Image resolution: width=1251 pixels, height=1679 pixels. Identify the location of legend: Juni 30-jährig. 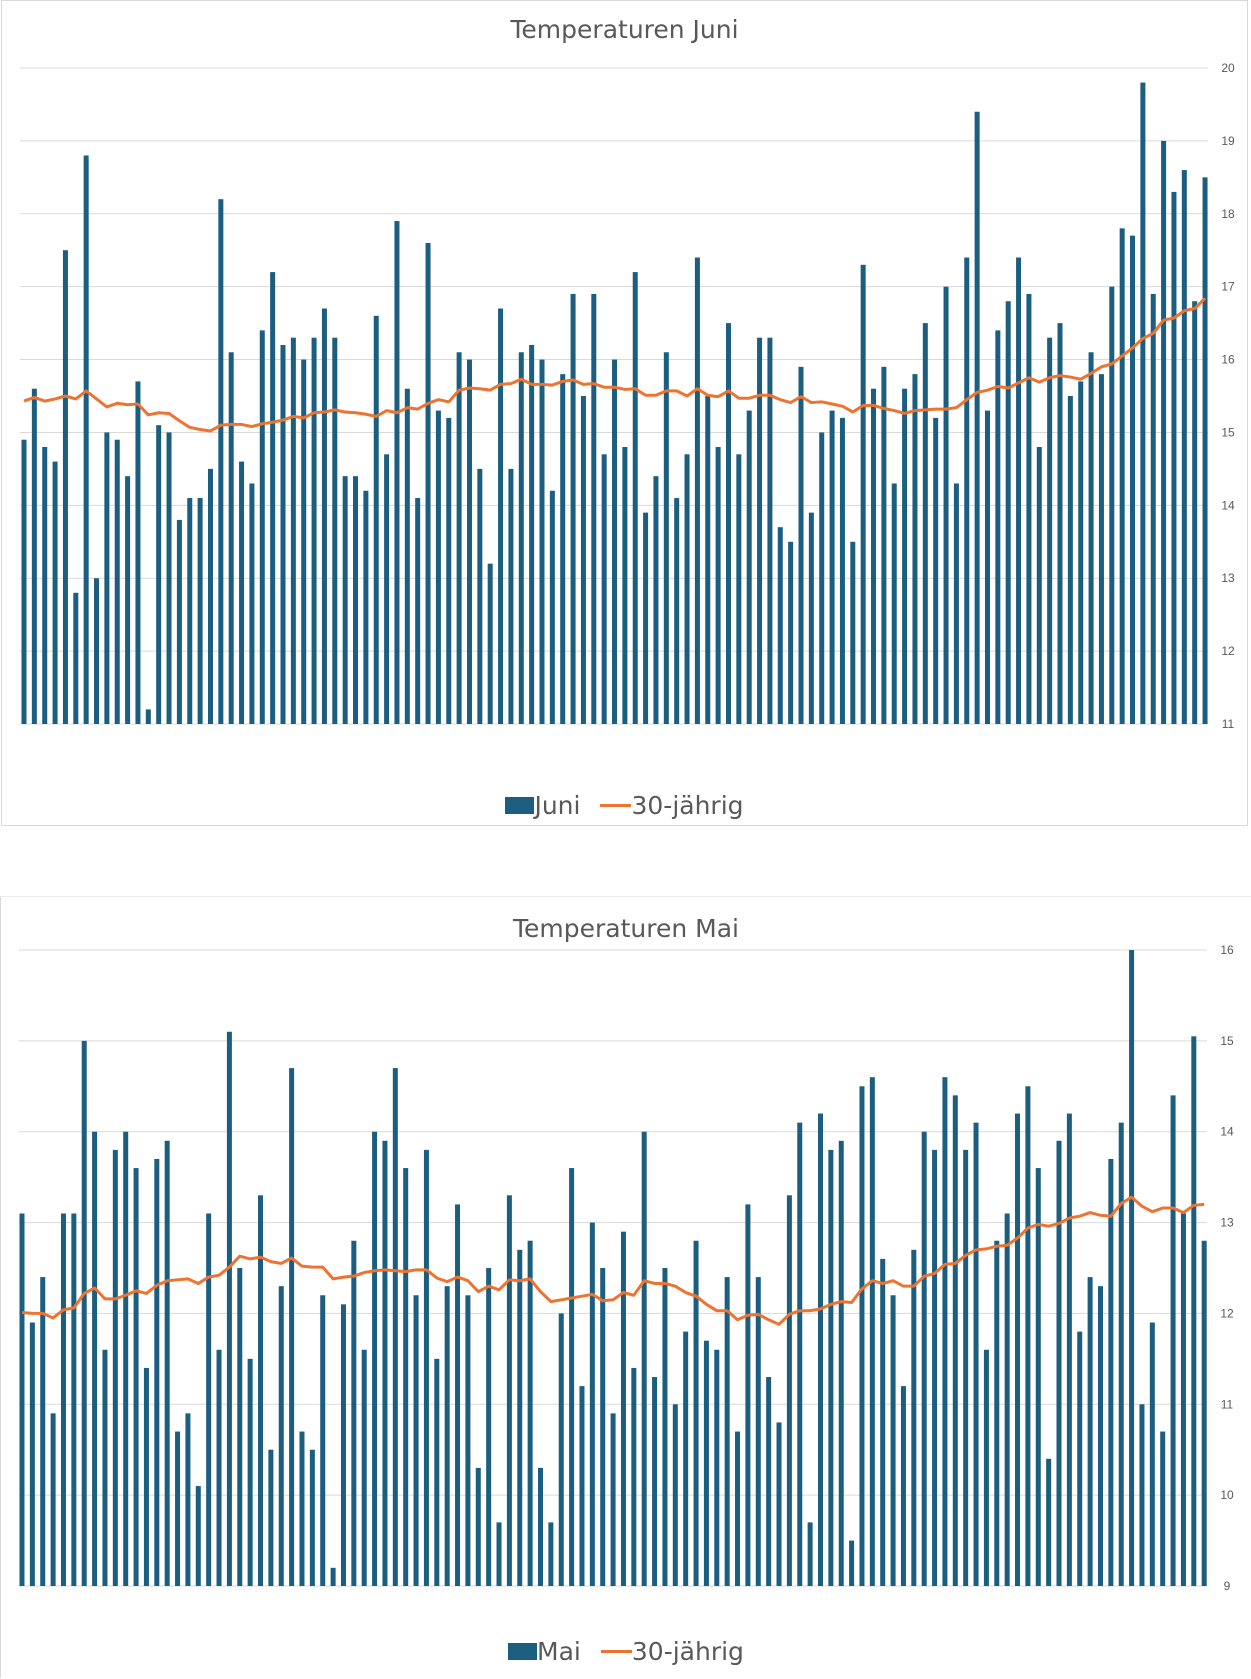
(624, 805).